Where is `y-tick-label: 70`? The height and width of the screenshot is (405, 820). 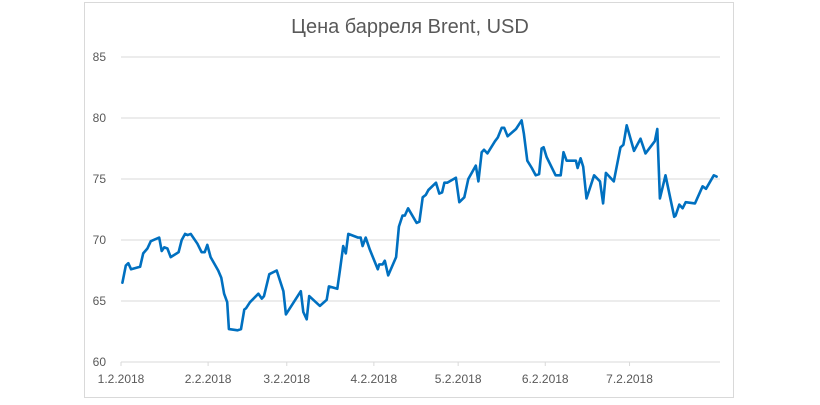 y-tick-label: 70 is located at coordinates (100, 240).